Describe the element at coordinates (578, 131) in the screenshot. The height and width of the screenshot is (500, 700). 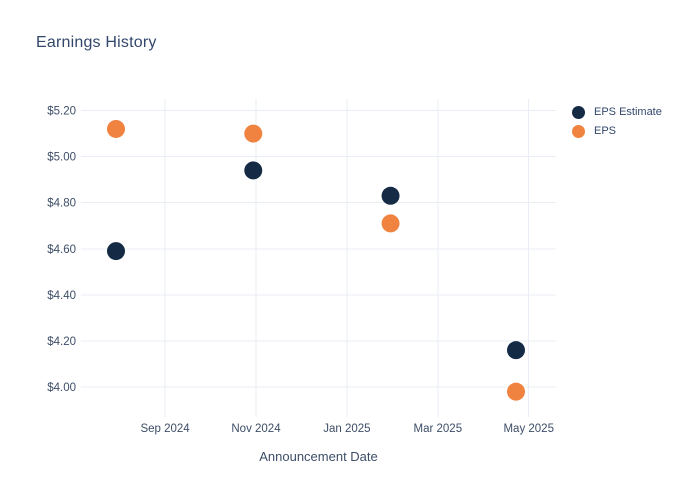
I see `eps-swatch-icon` at that location.